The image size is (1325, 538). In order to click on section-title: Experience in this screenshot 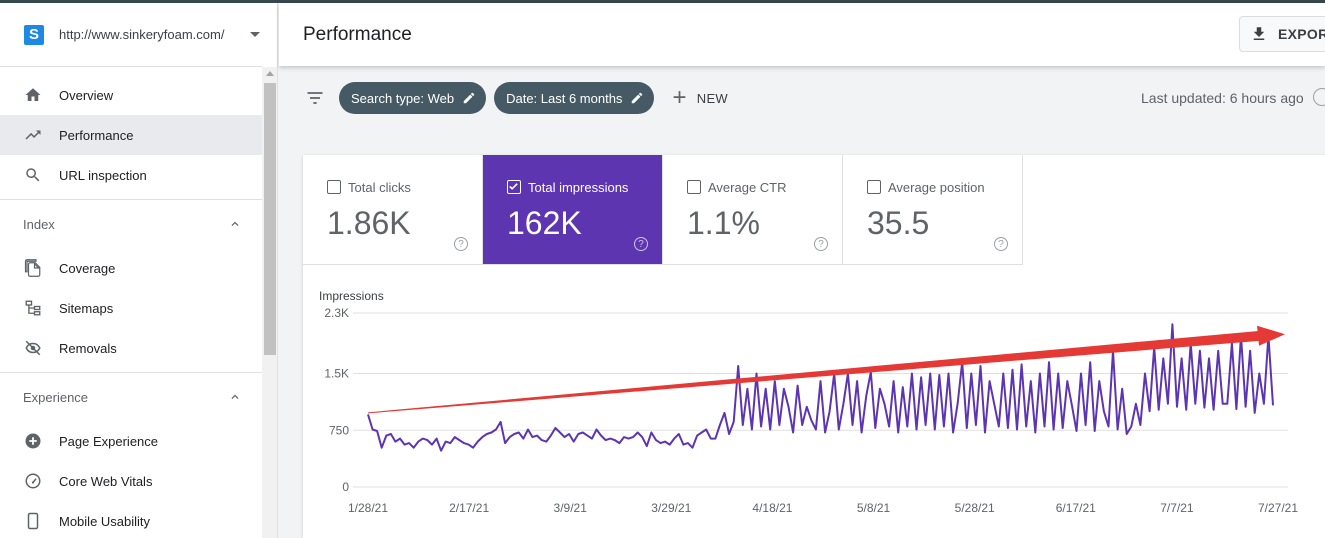, I will do `click(56, 397)`.